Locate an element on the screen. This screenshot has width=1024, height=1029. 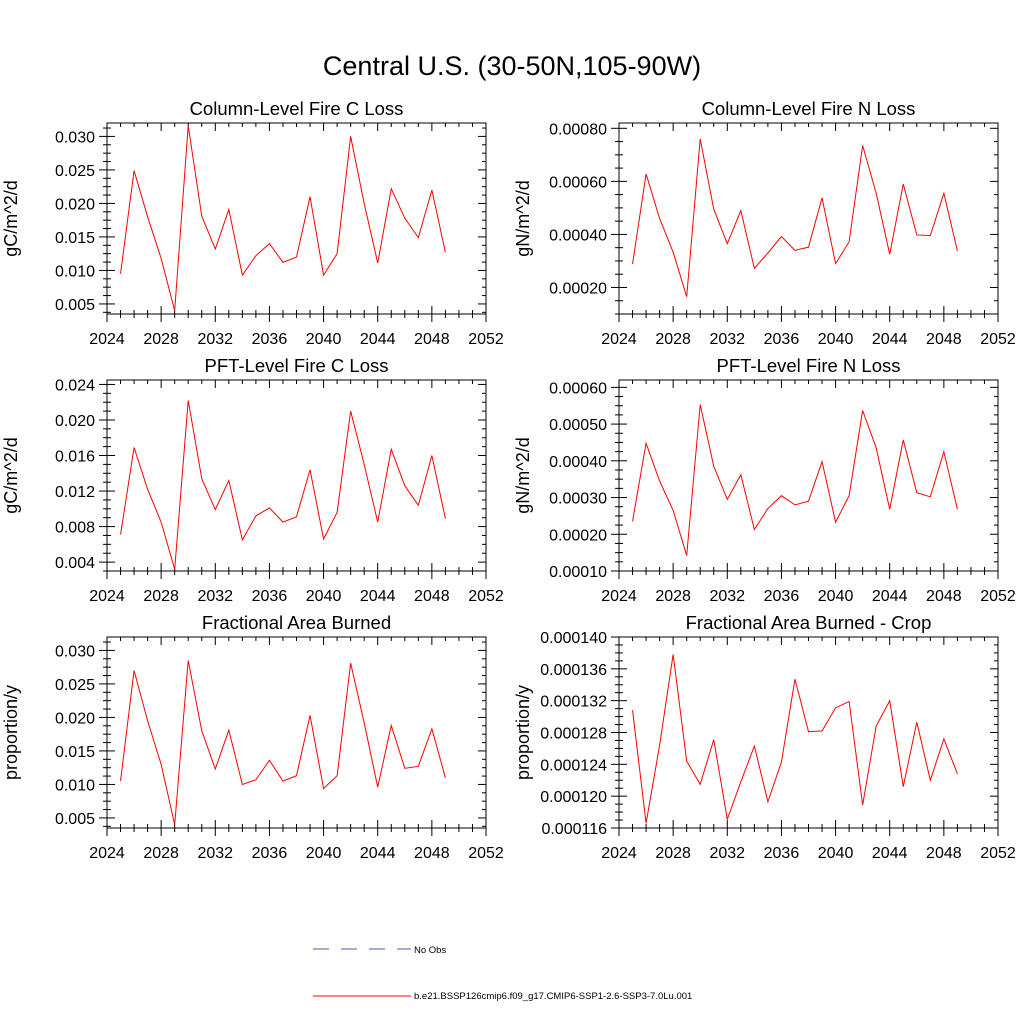
y-tick-label: 0.012 is located at coordinates (75, 492).